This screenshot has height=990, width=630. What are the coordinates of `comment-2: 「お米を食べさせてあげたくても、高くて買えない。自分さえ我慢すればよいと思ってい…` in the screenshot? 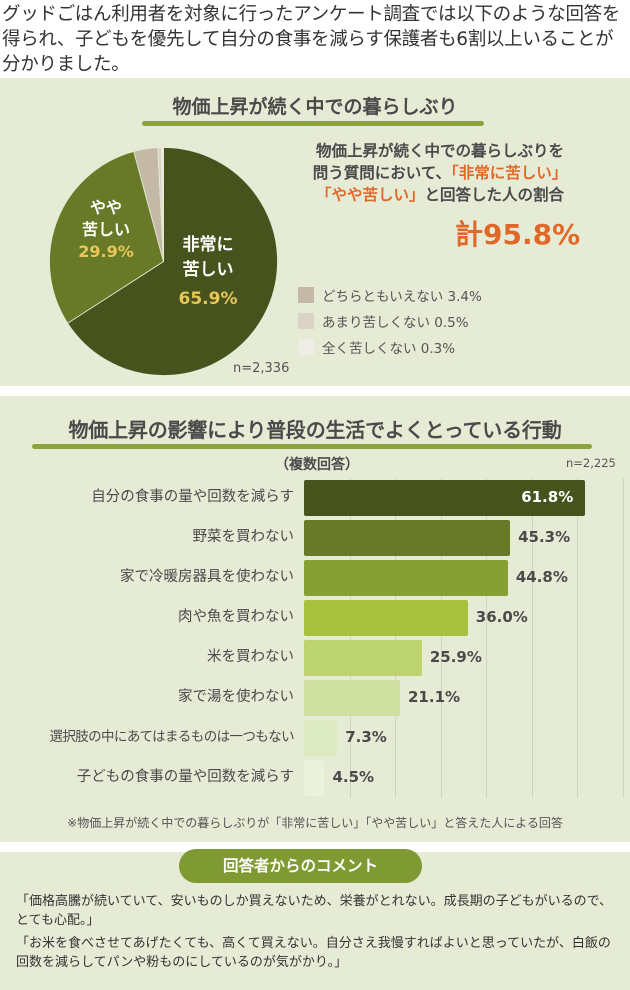 It's located at (313, 953).